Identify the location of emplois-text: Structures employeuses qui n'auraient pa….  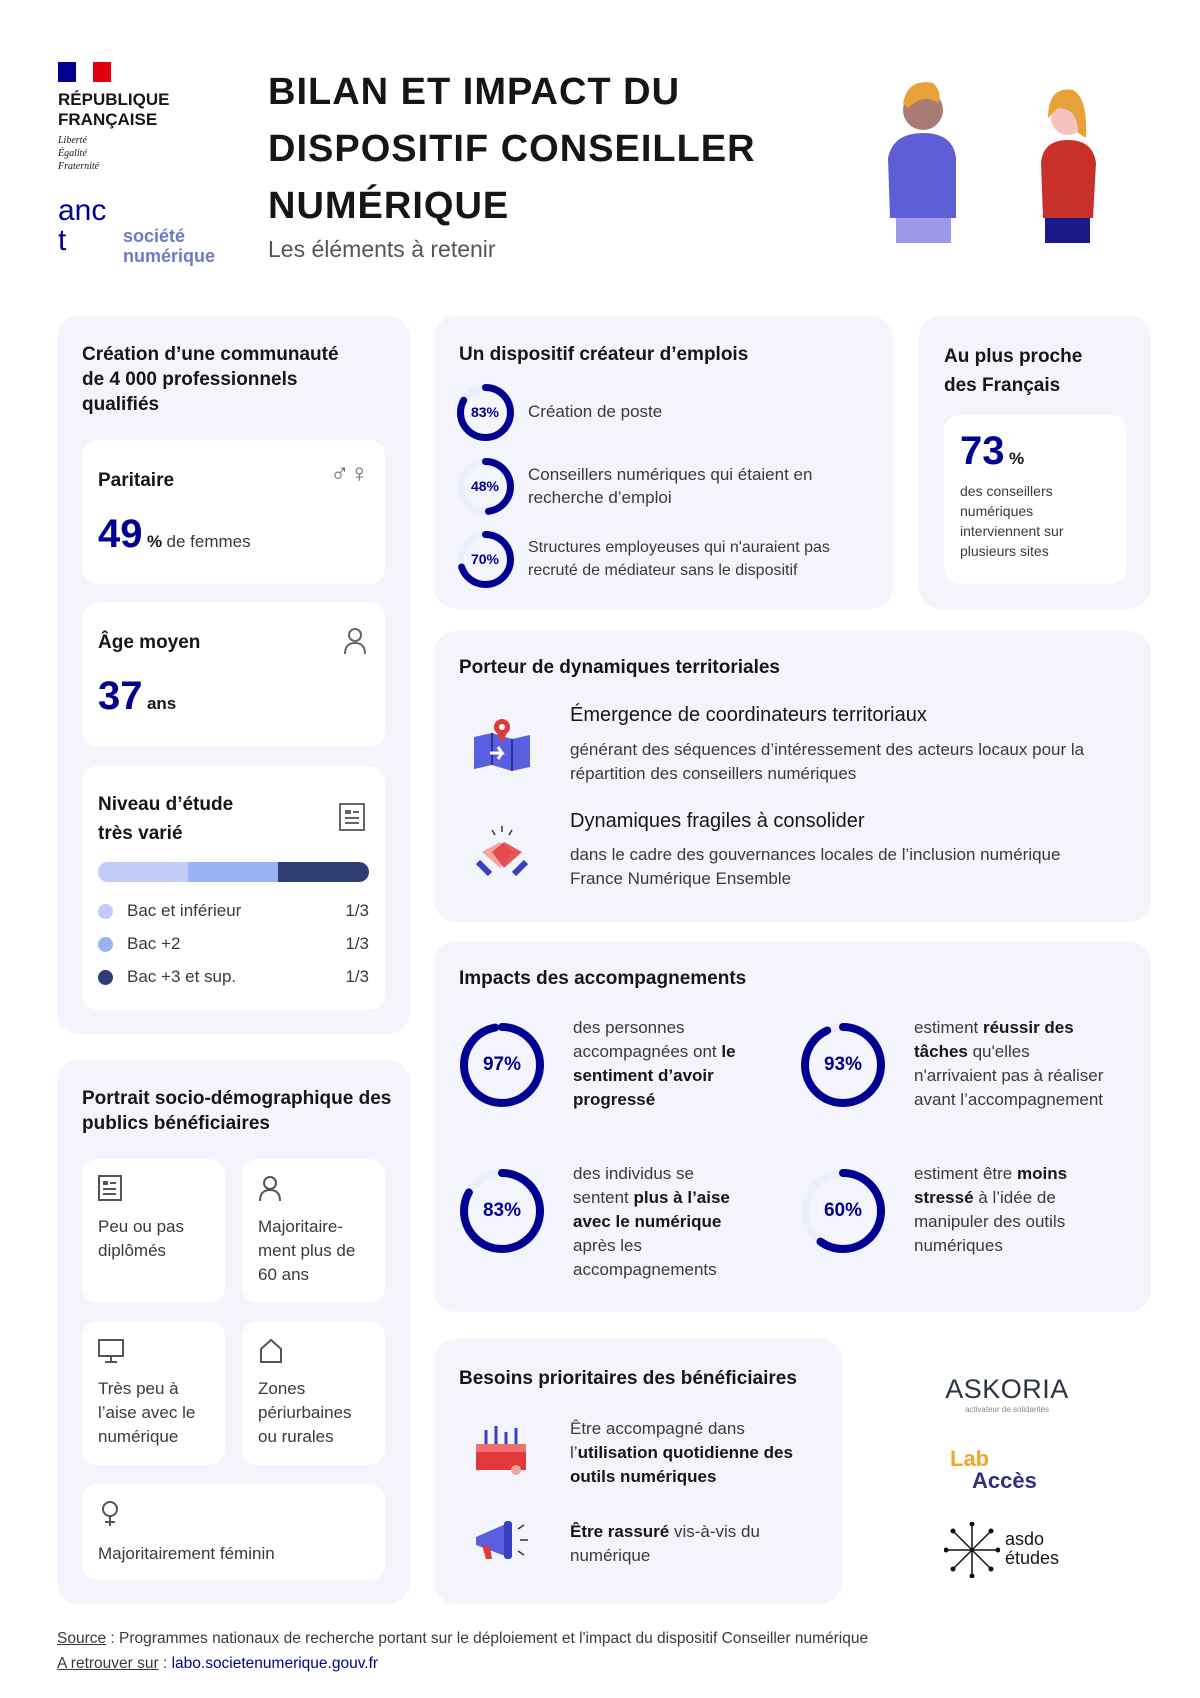
(679, 559).